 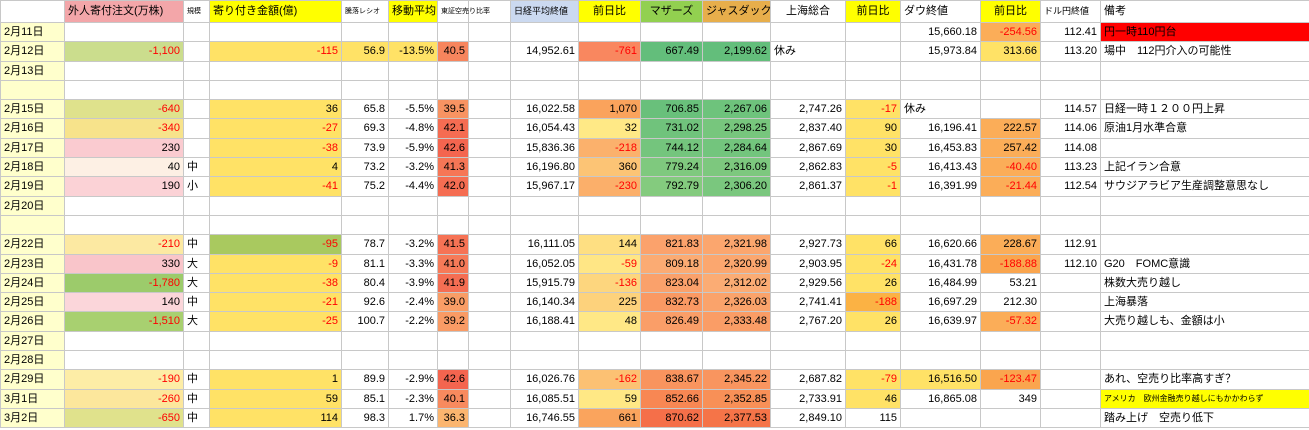 I want to click on cell-nikkei-change: 48, so click(x=609, y=321).